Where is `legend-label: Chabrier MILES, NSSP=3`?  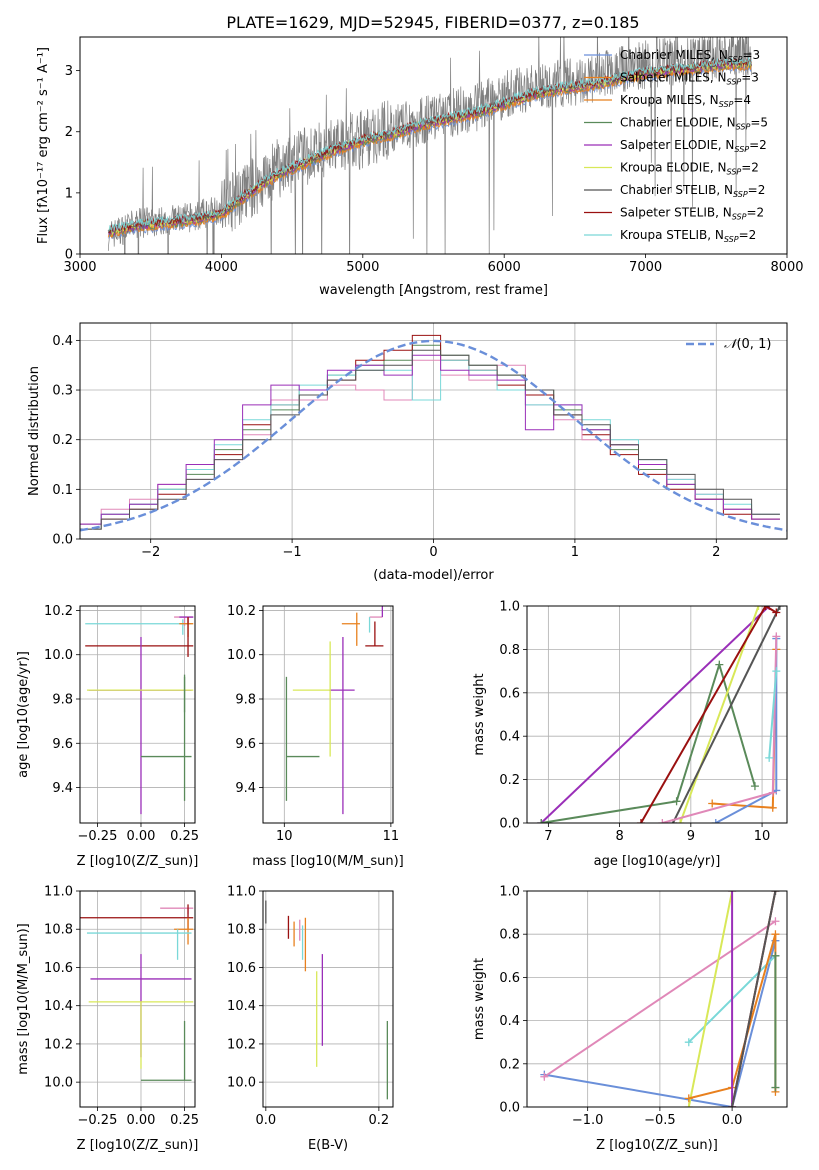
legend-label: Chabrier MILES, NSSP=3 is located at coordinates (690, 56).